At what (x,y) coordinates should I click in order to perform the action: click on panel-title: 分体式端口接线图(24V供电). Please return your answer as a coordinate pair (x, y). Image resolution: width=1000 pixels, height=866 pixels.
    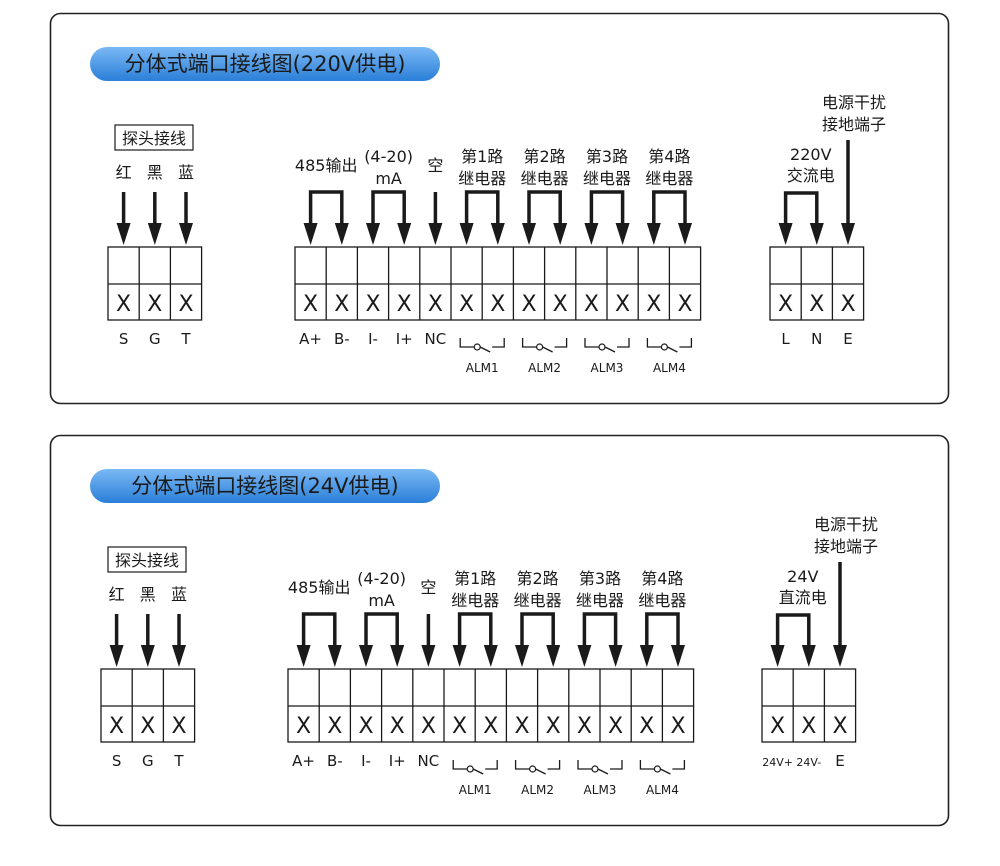
    Looking at the image, I should click on (264, 486).